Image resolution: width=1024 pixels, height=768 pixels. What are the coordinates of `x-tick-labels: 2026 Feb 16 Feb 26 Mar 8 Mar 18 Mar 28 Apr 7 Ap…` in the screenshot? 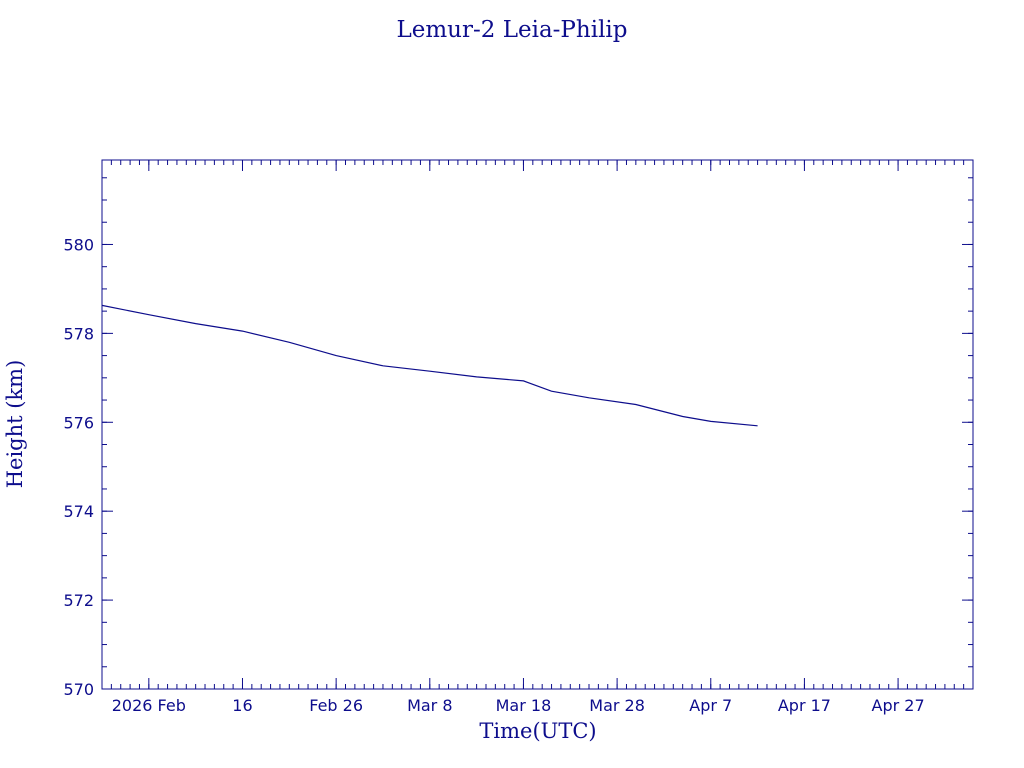 It's located at (518, 705).